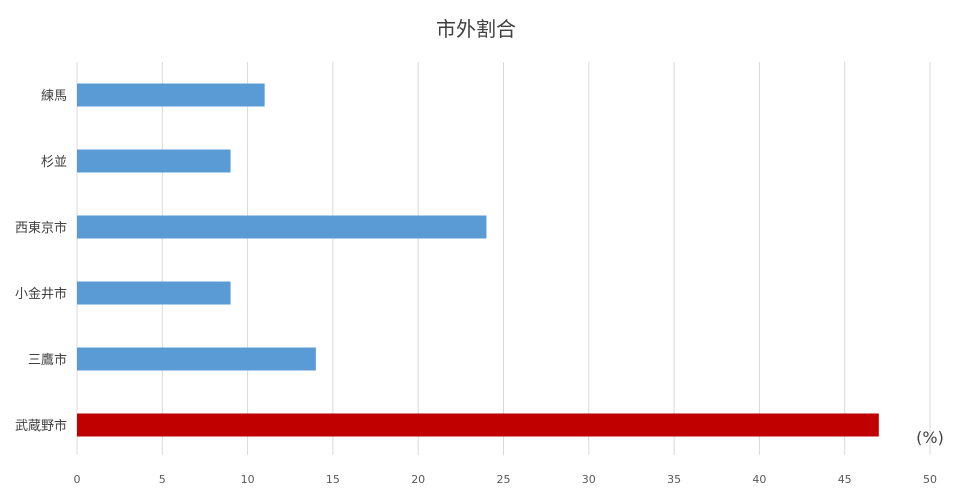  I want to click on x-axis-tick-labels: 0 5 10 15 20 25 30 35 40 45 50, so click(506, 479).